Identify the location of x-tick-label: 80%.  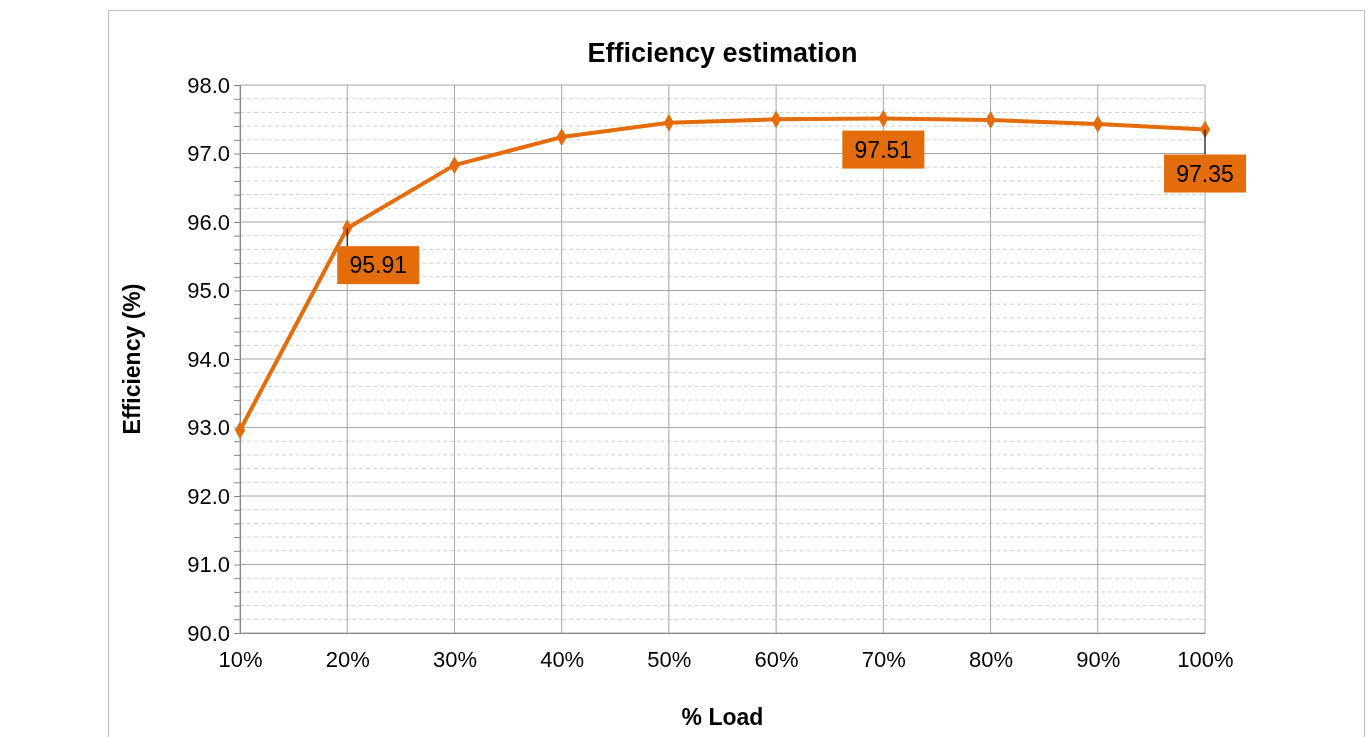
(991, 659).